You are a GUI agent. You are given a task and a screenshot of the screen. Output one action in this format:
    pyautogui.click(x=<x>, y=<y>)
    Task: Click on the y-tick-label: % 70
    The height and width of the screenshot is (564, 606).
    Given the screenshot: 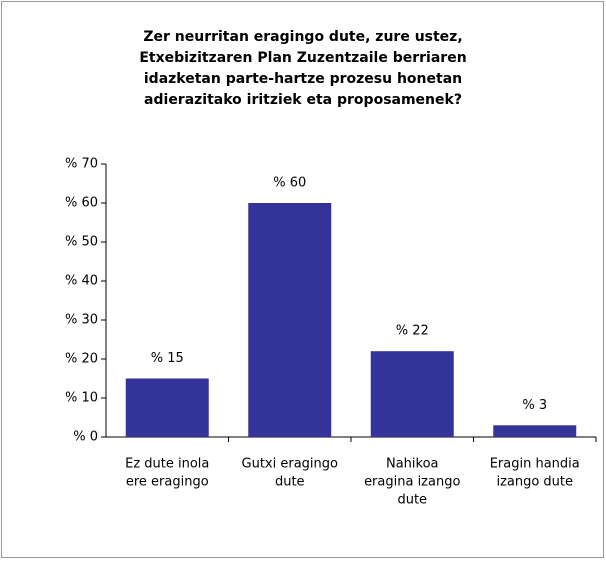 What is the action you would take?
    pyautogui.click(x=81, y=164)
    